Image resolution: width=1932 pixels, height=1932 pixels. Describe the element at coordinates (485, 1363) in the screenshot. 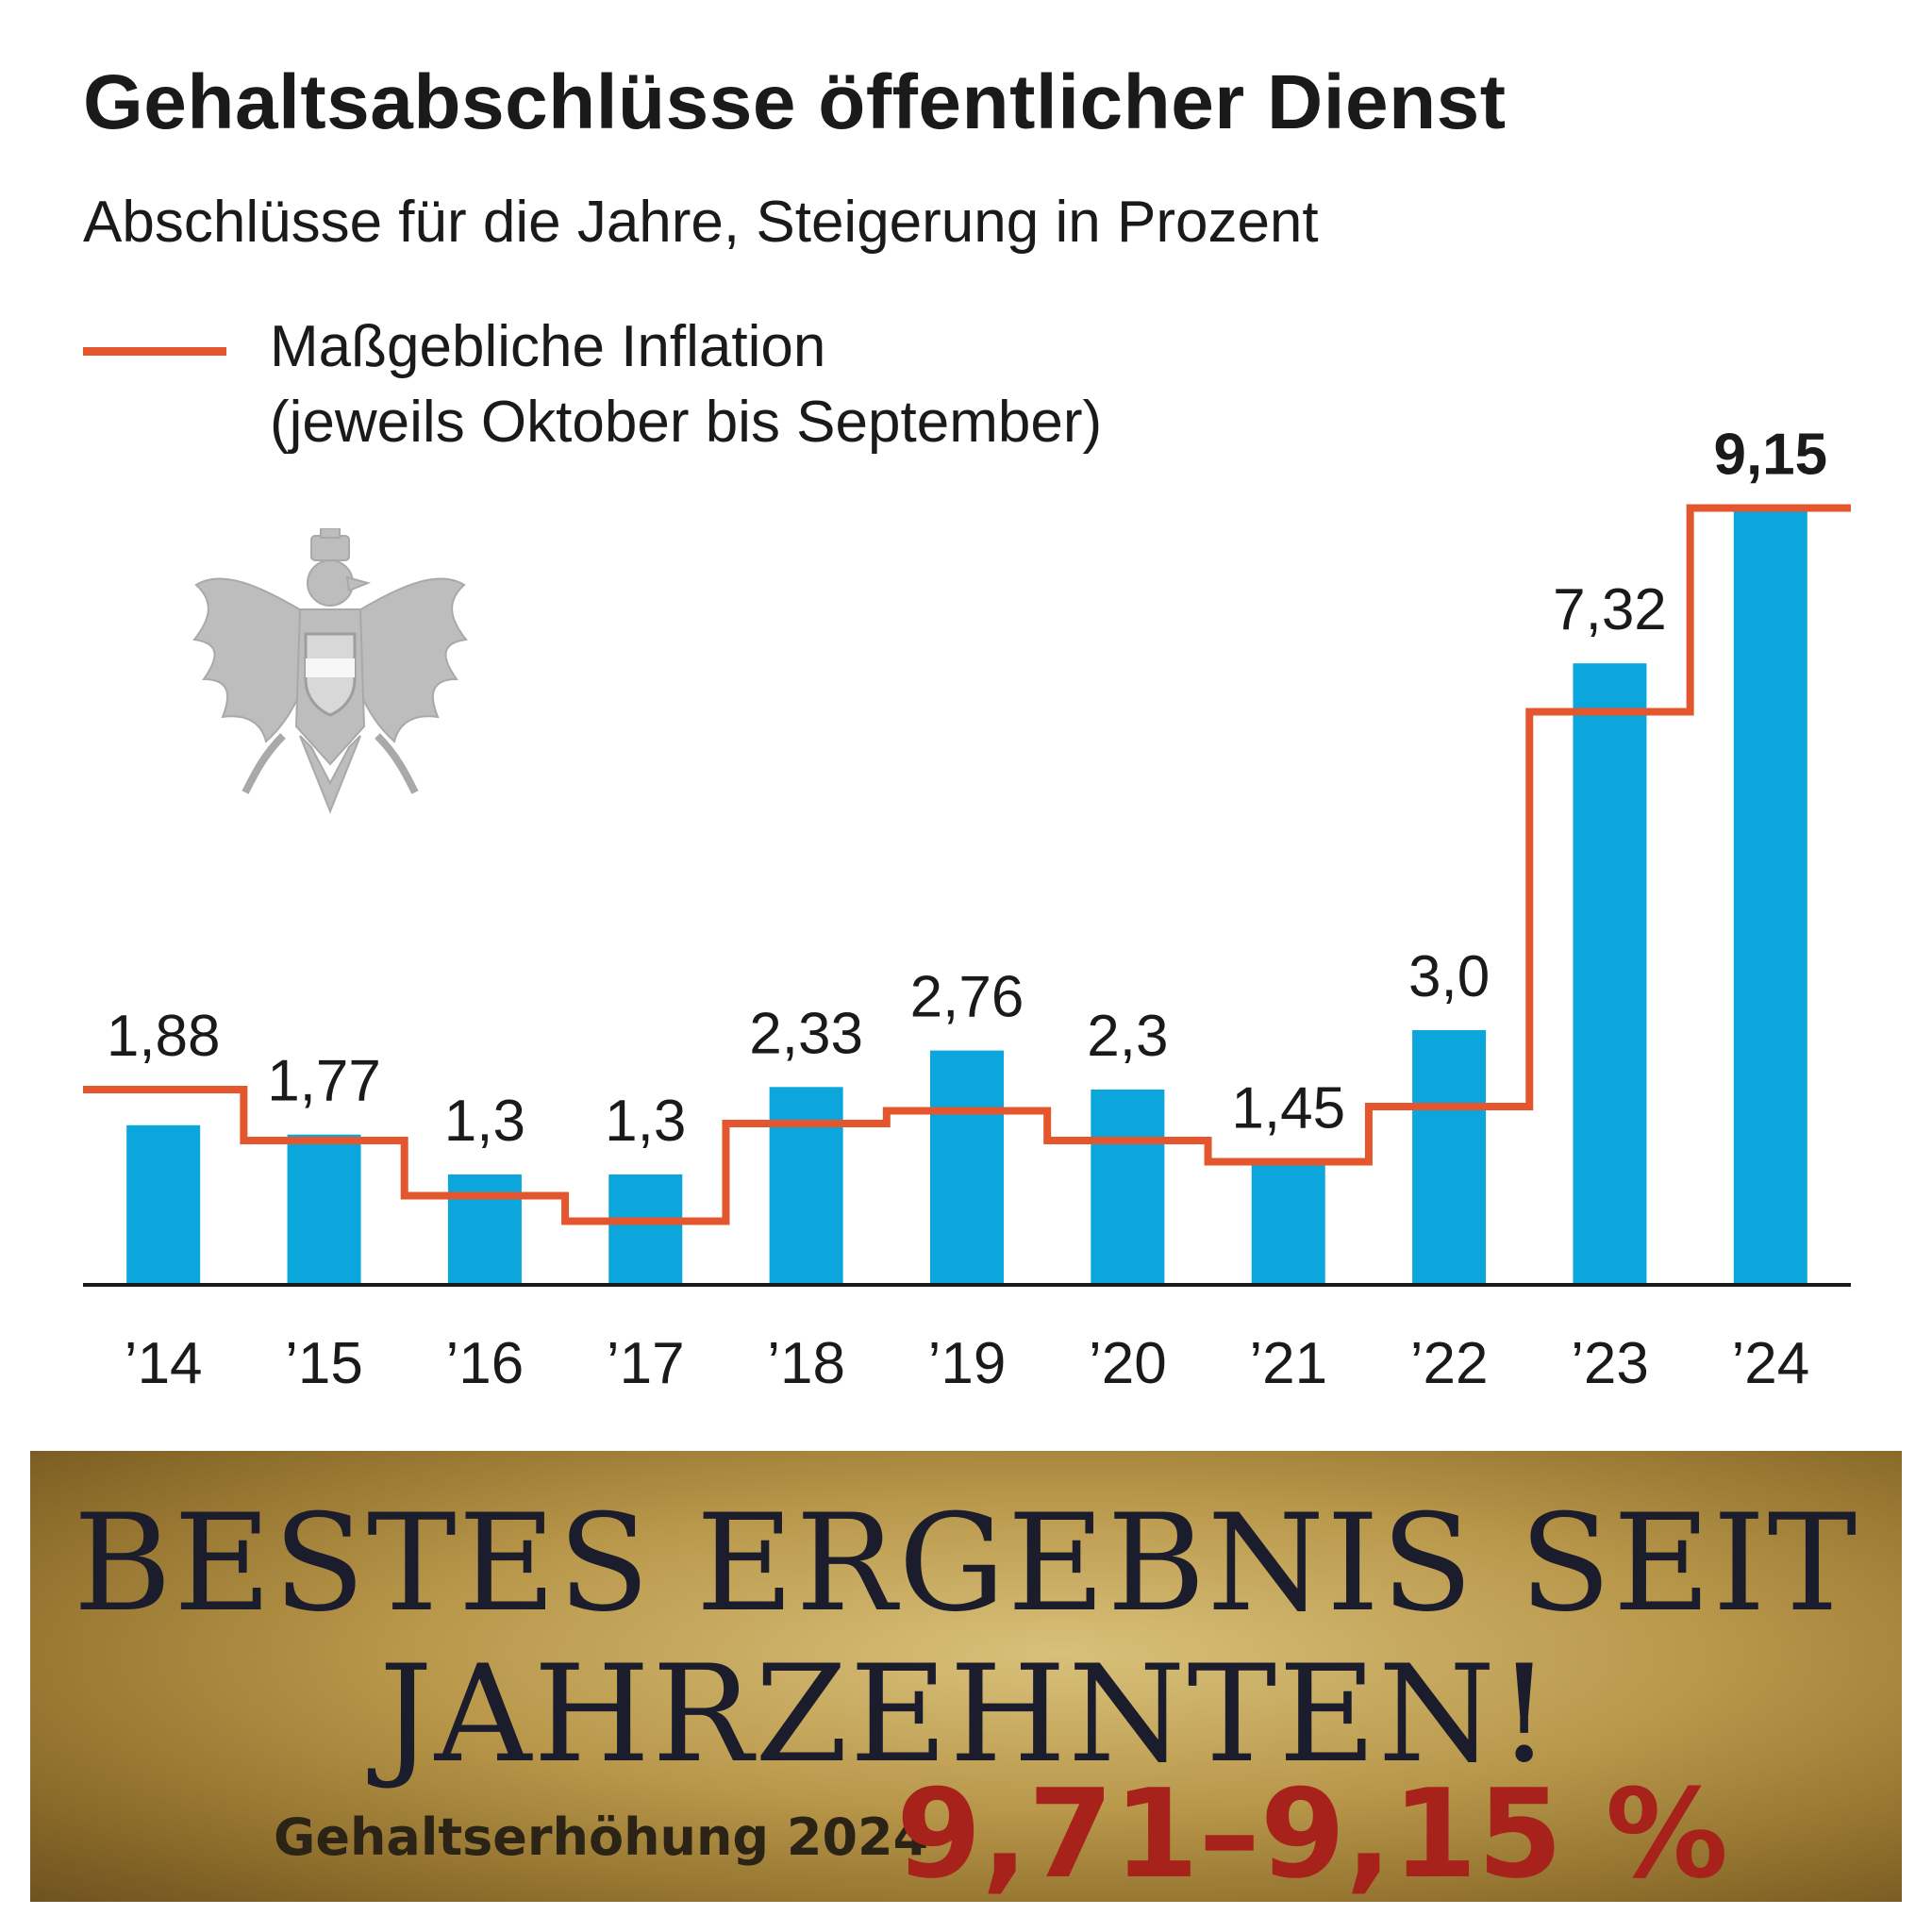

I see `x-tick-2: ’16` at that location.